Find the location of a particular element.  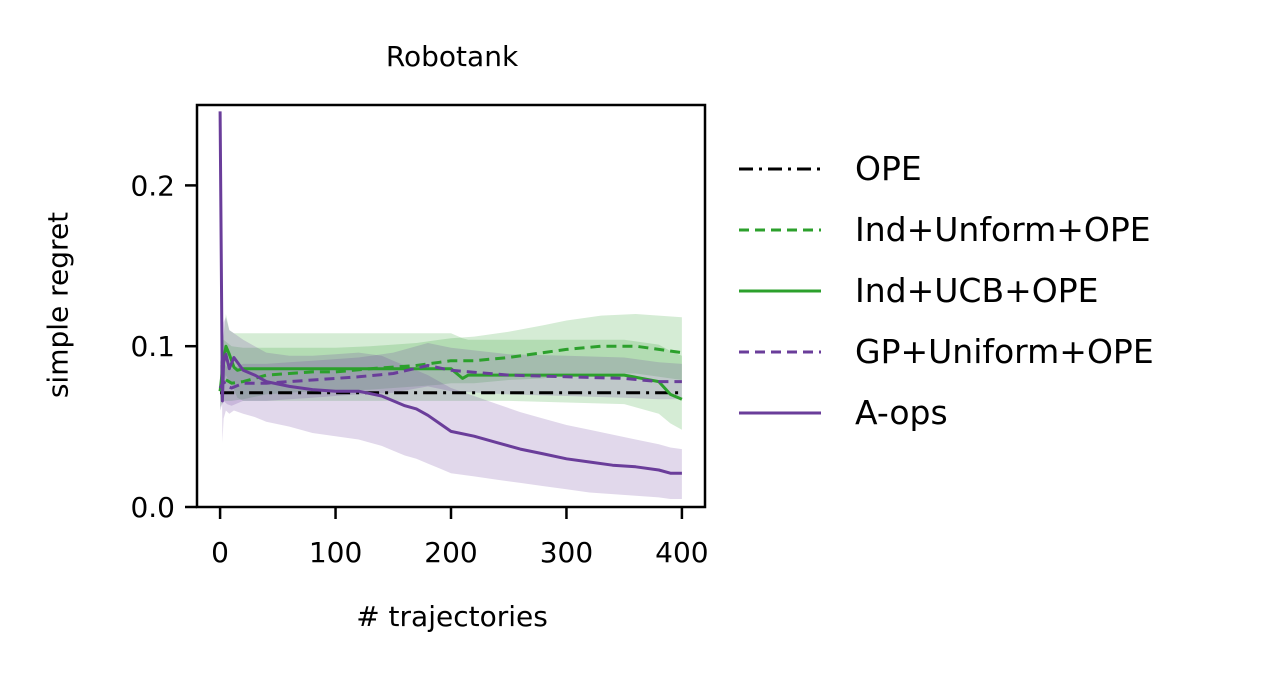

series-line-ind-ucb-ope is located at coordinates (450, 372).